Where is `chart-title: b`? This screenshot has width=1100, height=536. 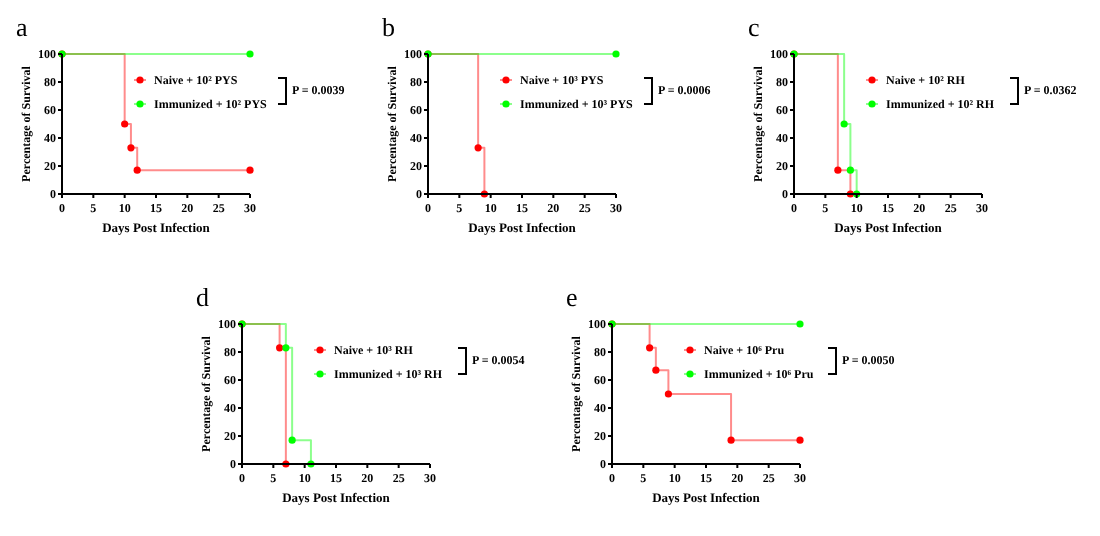 chart-title: b is located at coordinates (388, 27).